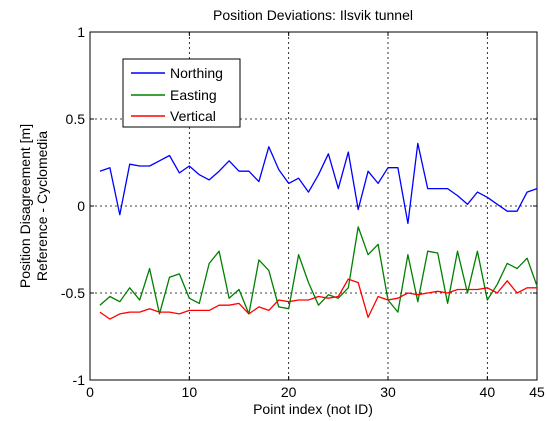 This screenshot has height=421, width=547. I want to click on series-line-vertical, so click(318, 299).